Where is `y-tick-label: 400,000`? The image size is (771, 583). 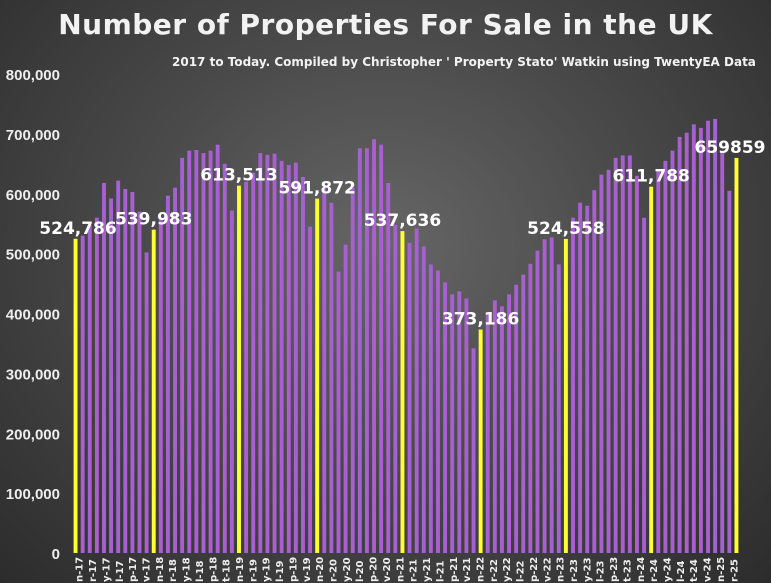
y-tick-label: 400,000 is located at coordinates (33, 315).